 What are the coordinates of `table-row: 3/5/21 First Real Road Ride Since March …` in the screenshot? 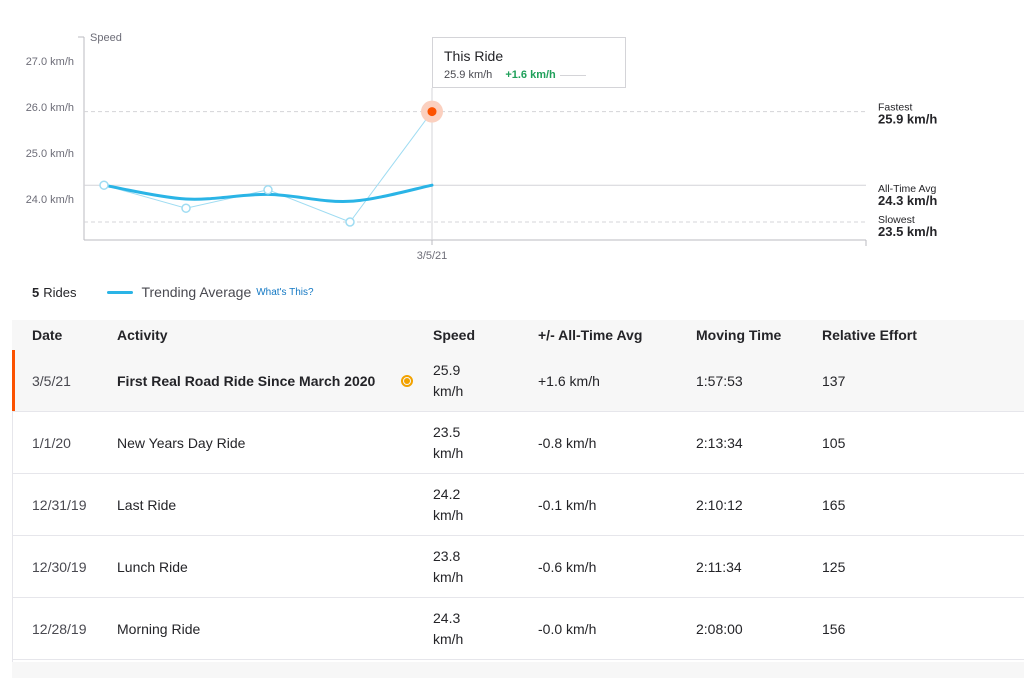 It's located at (518, 381).